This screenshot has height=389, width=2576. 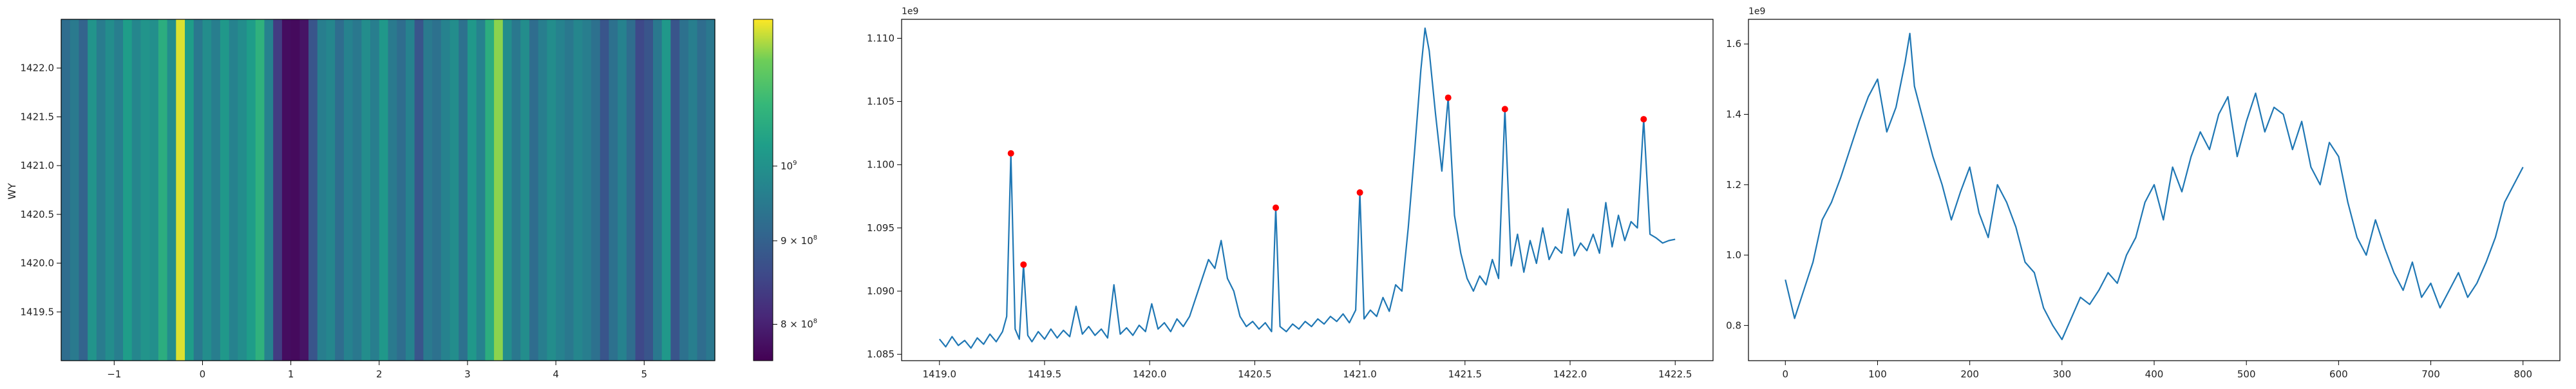 What do you see at coordinates (12, 192) in the screenshot?
I see `heatmap-ylabel: WY` at bounding box center [12, 192].